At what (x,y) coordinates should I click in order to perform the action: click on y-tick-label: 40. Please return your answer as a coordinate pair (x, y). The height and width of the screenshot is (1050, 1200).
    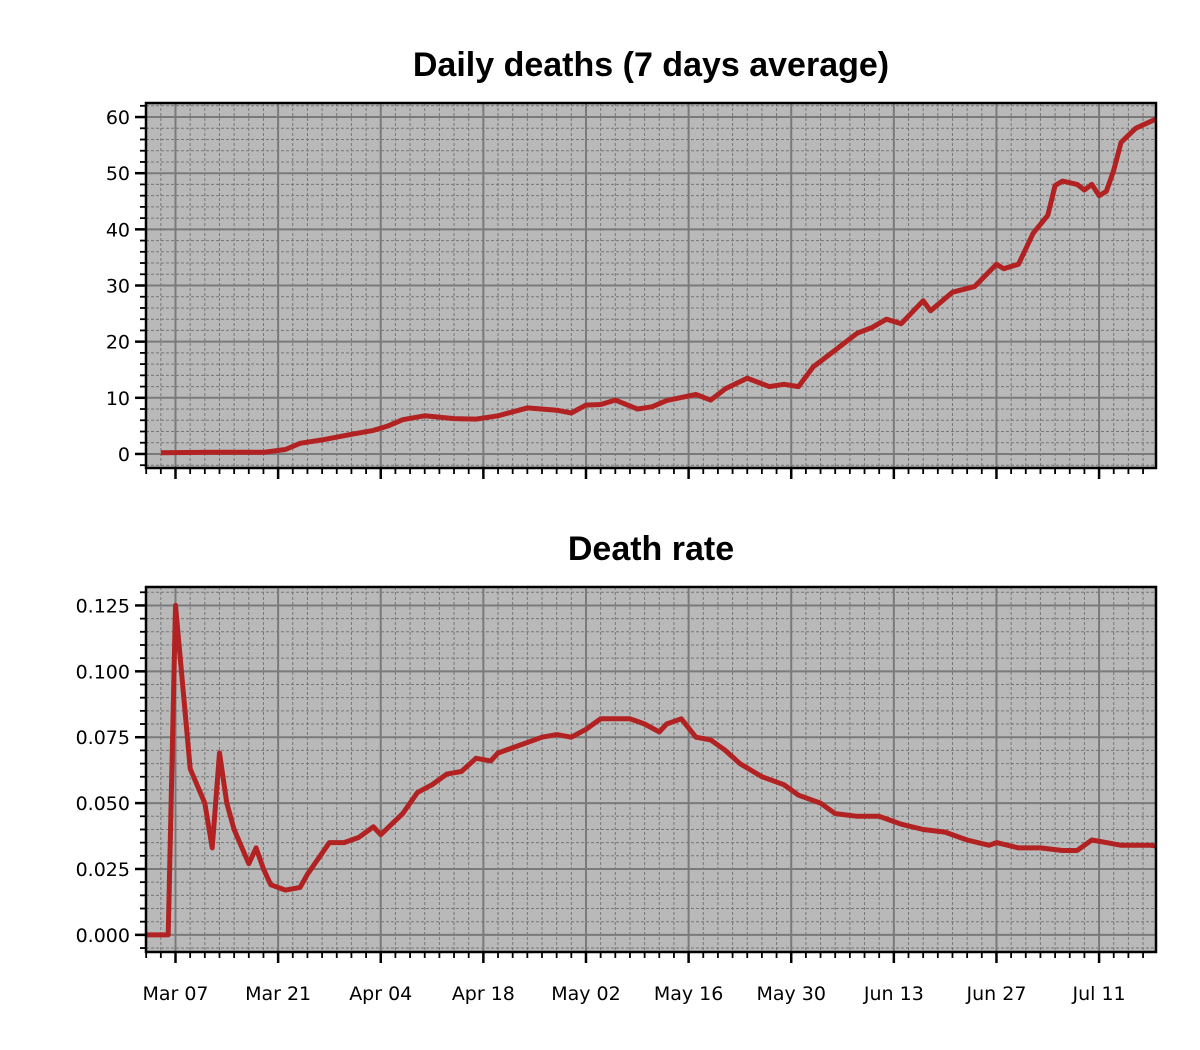
    Looking at the image, I should click on (118, 230).